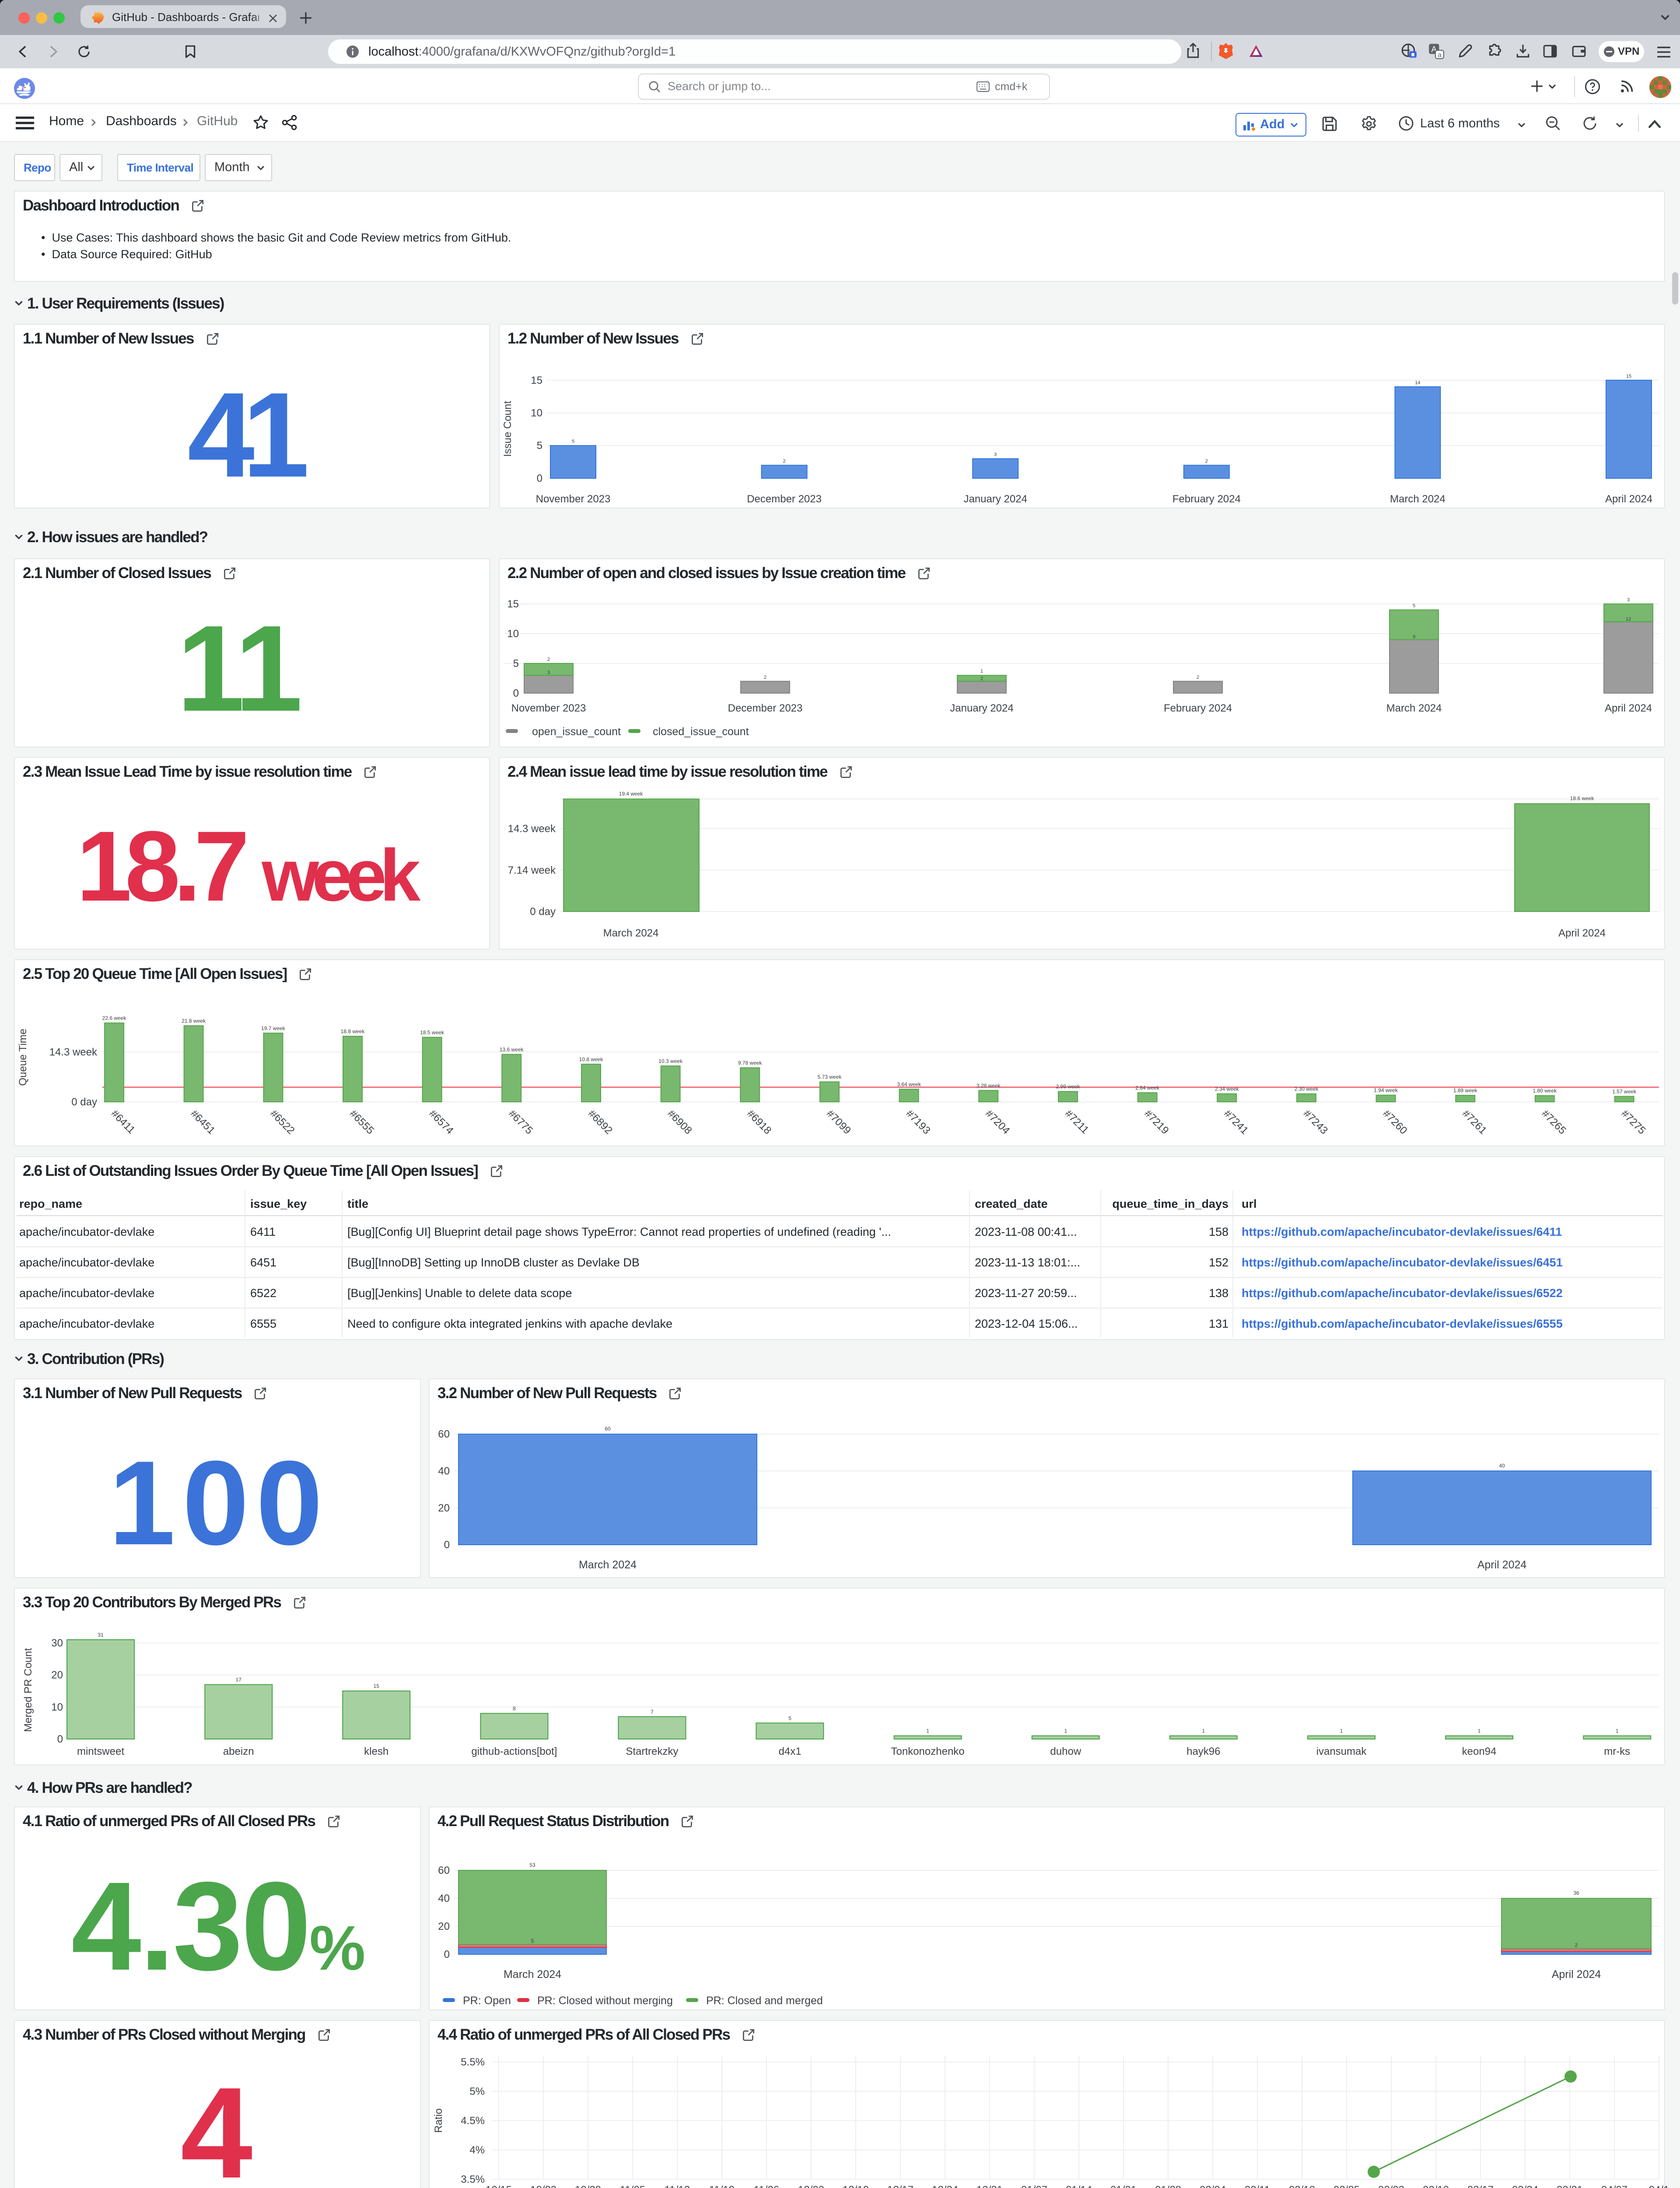 This screenshot has height=2188, width=1680. I want to click on svg-text: Startrekzky, so click(652, 1751).